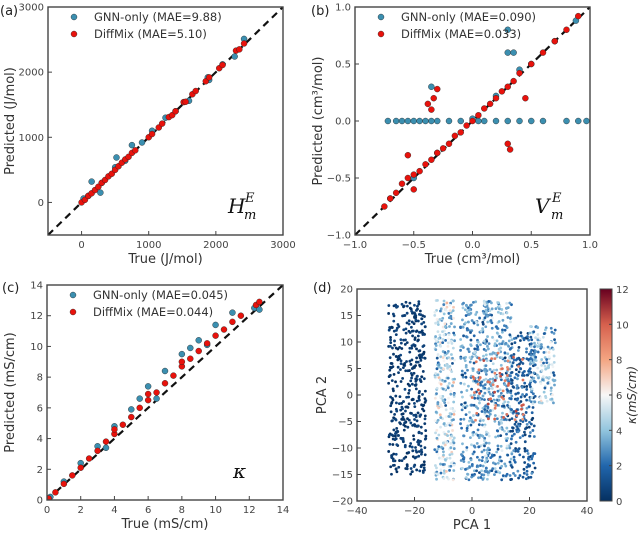 This screenshot has height=535, width=640. What do you see at coordinates (40, 378) in the screenshot?
I see `y-tick-label: 8` at bounding box center [40, 378].